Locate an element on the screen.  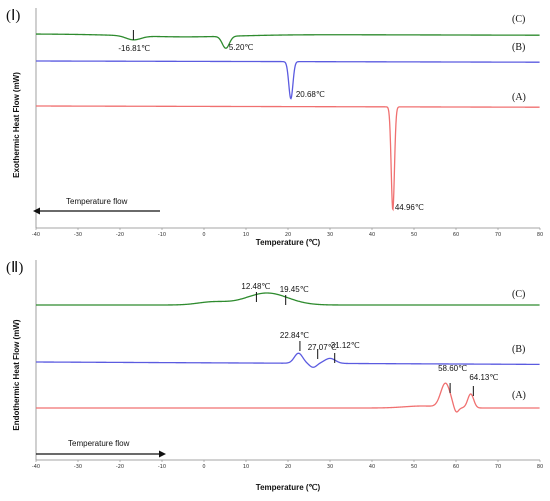
peak-label: 64.13℃ is located at coordinates (483, 377).